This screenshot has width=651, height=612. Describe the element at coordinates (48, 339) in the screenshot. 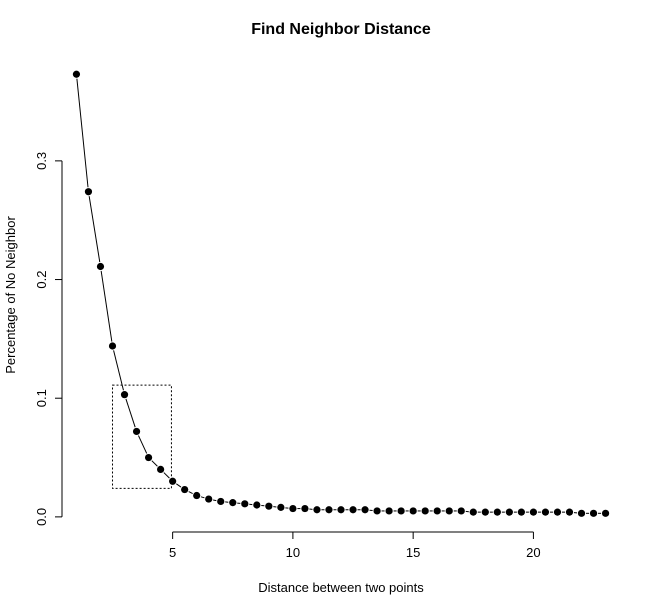

I see `y-axis: 0.0 0.1 0.2 0.3` at that location.